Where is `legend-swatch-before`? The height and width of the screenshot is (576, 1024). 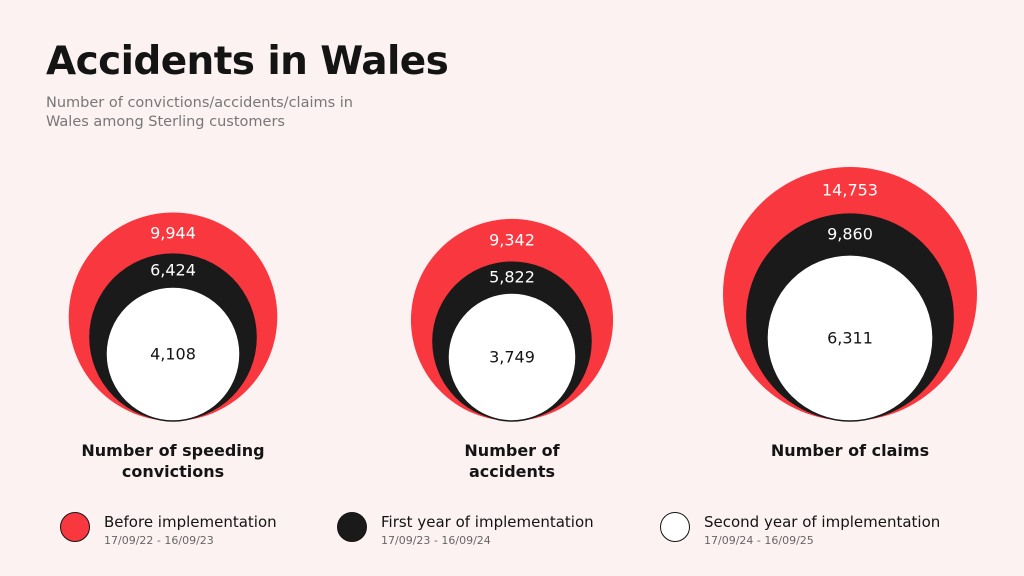
legend-swatch-before is located at coordinates (75, 527).